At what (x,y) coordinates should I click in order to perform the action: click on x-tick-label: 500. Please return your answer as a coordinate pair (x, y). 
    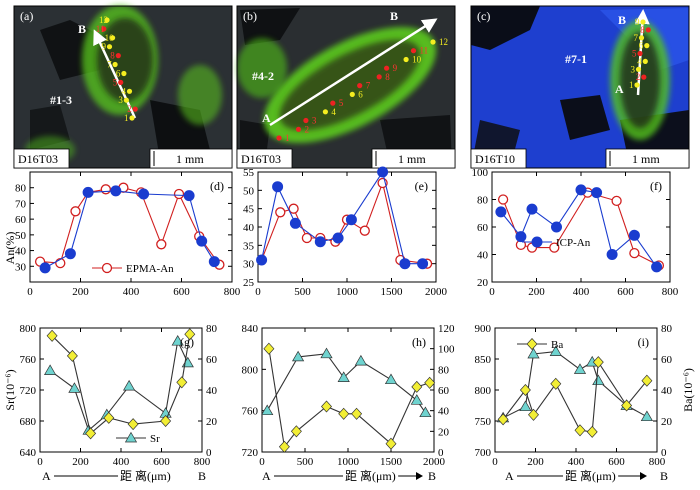
    Looking at the image, I should click on (305, 462).